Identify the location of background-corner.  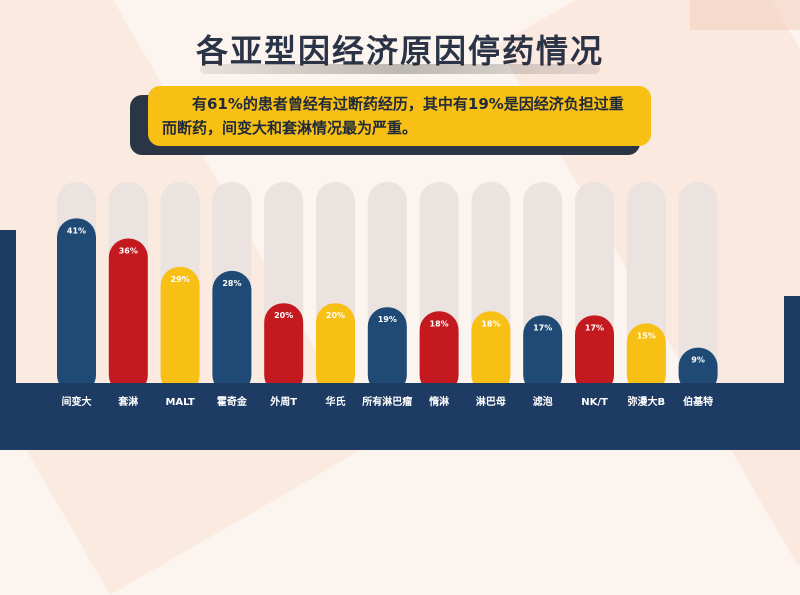
(745, 15).